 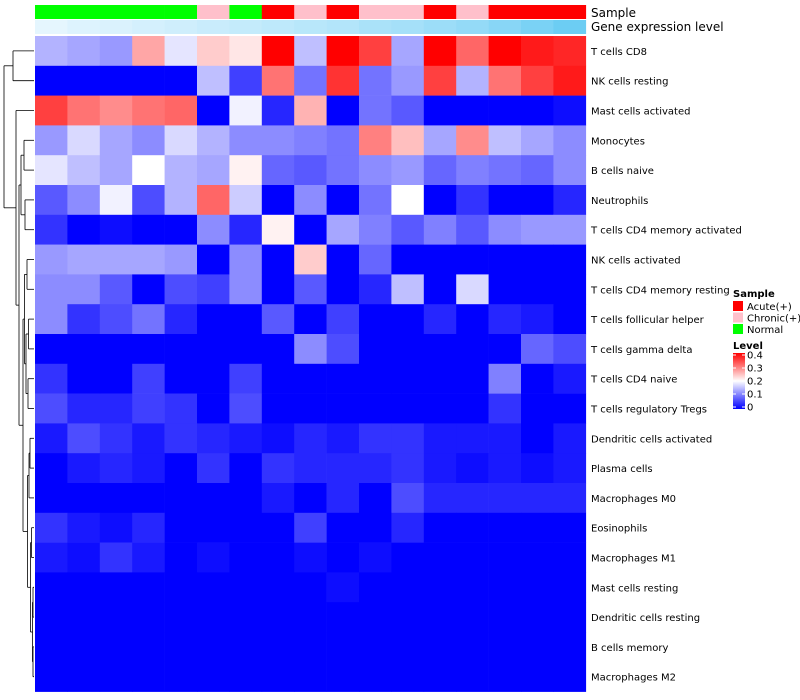 What do you see at coordinates (755, 395) in the screenshot?
I see `level-legend-tick-label: 0.1` at bounding box center [755, 395].